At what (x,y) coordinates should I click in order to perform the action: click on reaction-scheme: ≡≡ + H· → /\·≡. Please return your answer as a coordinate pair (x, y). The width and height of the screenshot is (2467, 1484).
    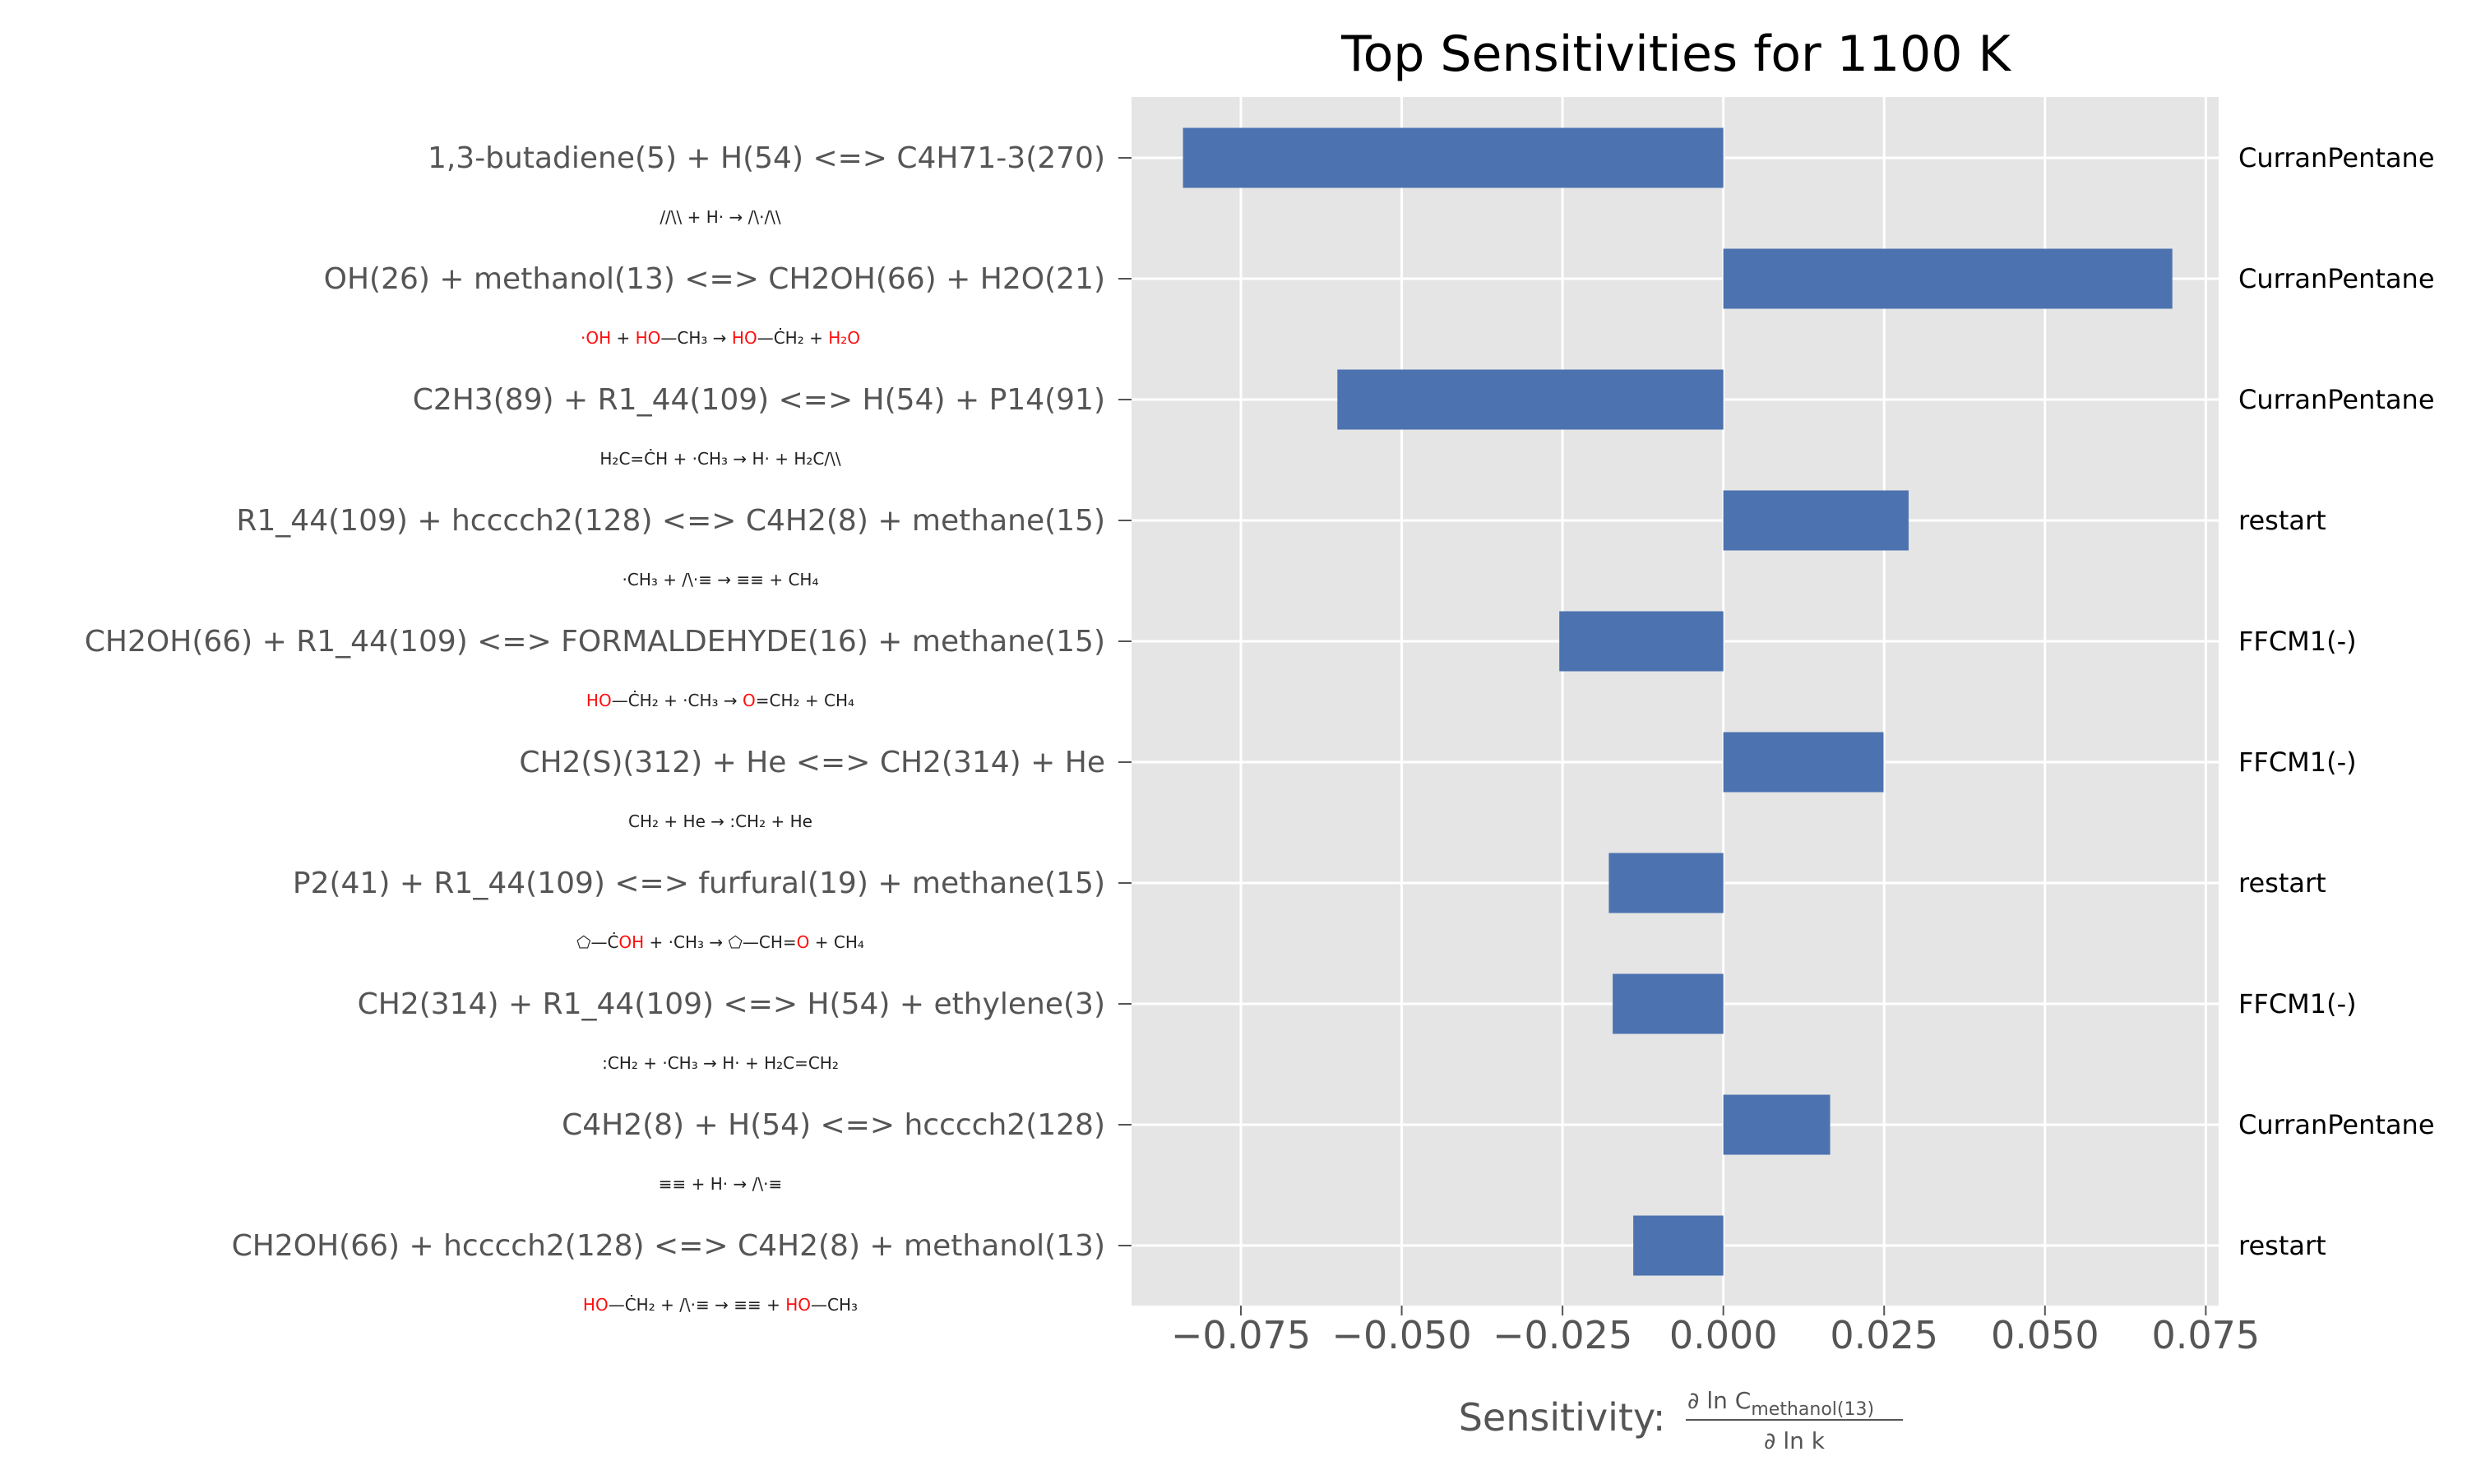
    Looking at the image, I should click on (721, 1184).